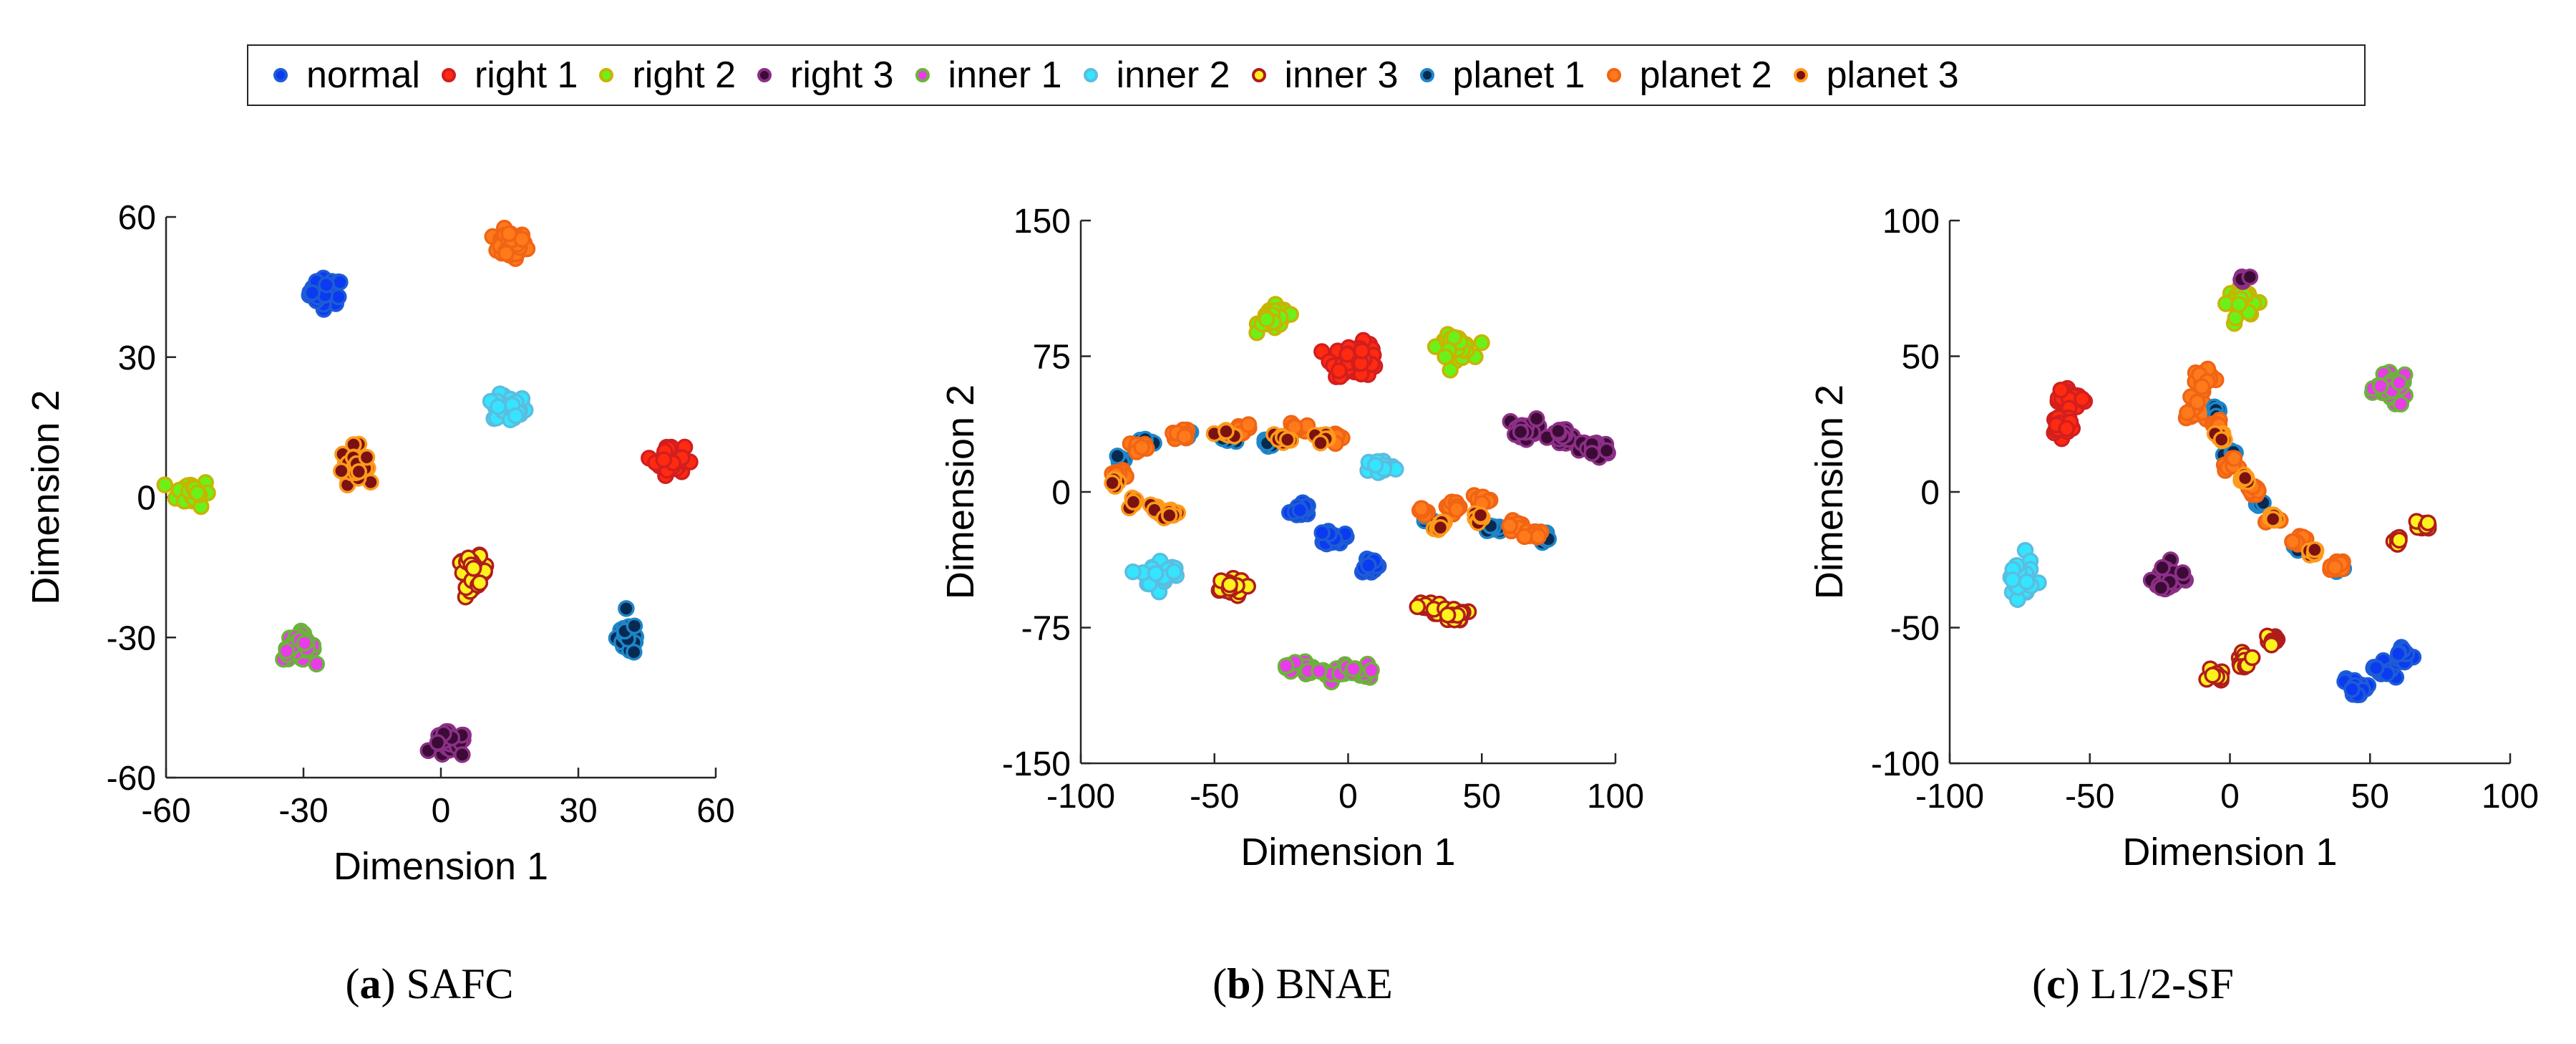 This screenshot has width=2576, height=1044. What do you see at coordinates (1911, 222) in the screenshot?
I see `y-tick-label: 100` at bounding box center [1911, 222].